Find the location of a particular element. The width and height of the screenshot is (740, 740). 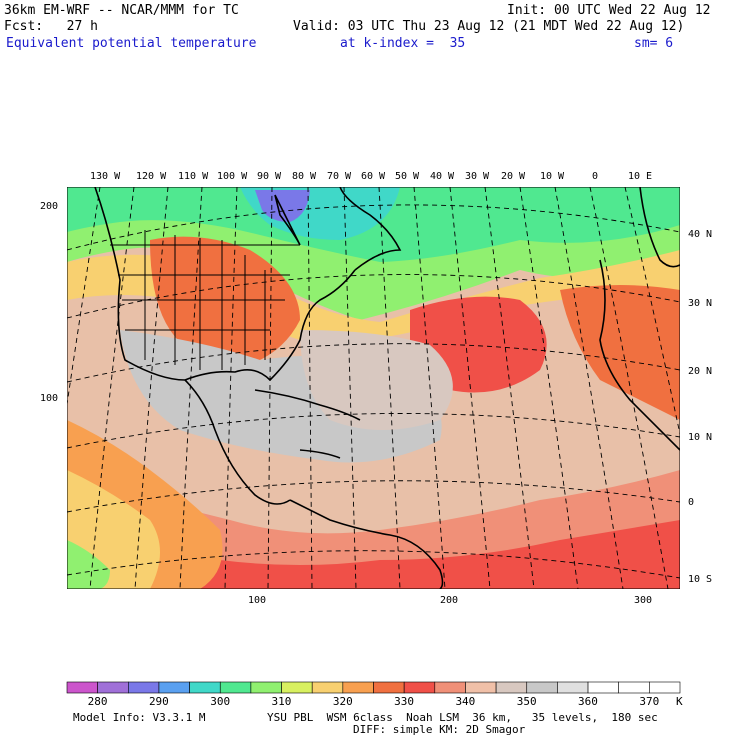

colorbar-label: 300 is located at coordinates (220, 701).